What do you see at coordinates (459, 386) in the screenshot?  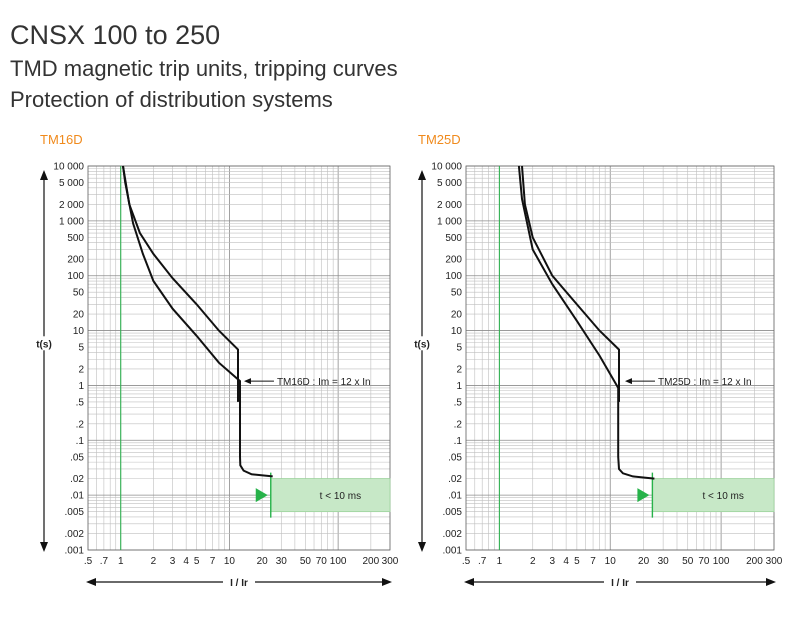 I see `y-tick-label: 1` at bounding box center [459, 386].